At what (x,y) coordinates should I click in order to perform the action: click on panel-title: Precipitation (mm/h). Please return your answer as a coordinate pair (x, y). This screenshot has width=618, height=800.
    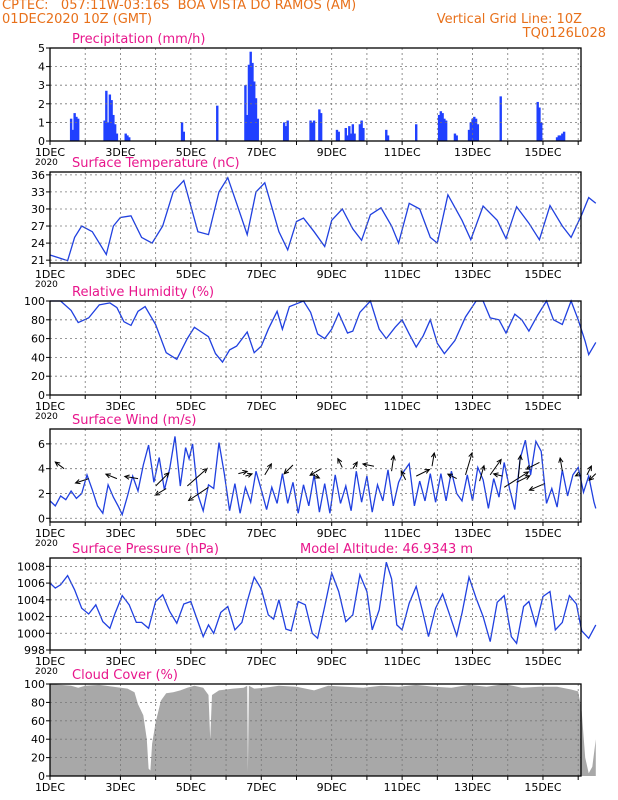
    Looking at the image, I should click on (138, 39).